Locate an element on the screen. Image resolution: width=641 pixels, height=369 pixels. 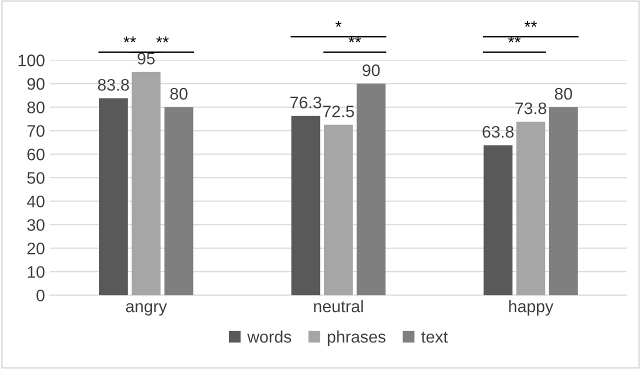
x-tick-label: happy is located at coordinates (531, 308).